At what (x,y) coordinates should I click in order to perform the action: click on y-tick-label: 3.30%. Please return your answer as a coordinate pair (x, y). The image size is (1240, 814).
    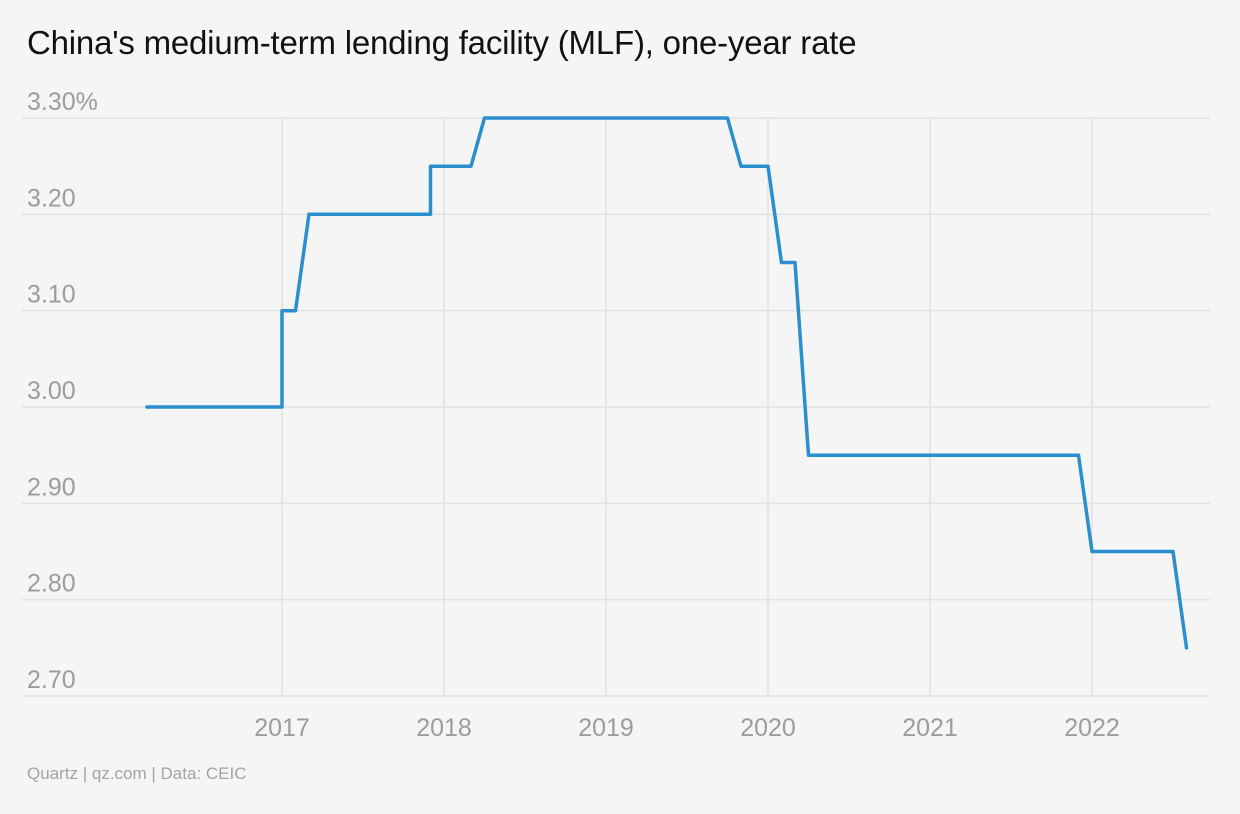
    Looking at the image, I should click on (62, 102).